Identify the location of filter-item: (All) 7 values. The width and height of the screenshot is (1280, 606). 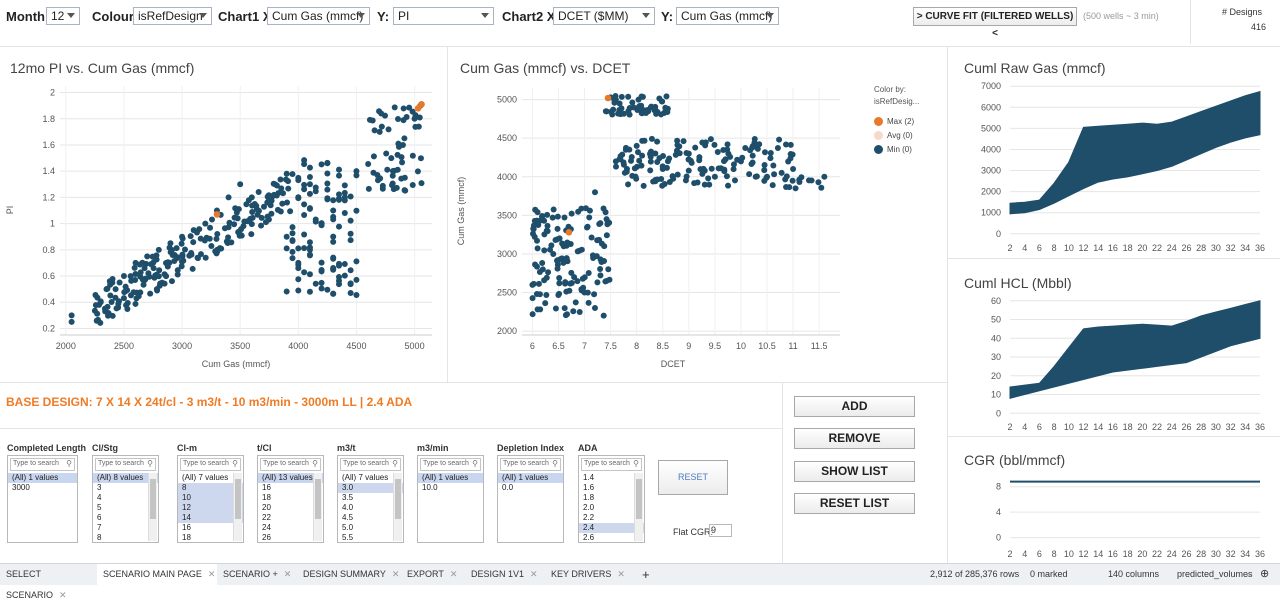
(365, 477).